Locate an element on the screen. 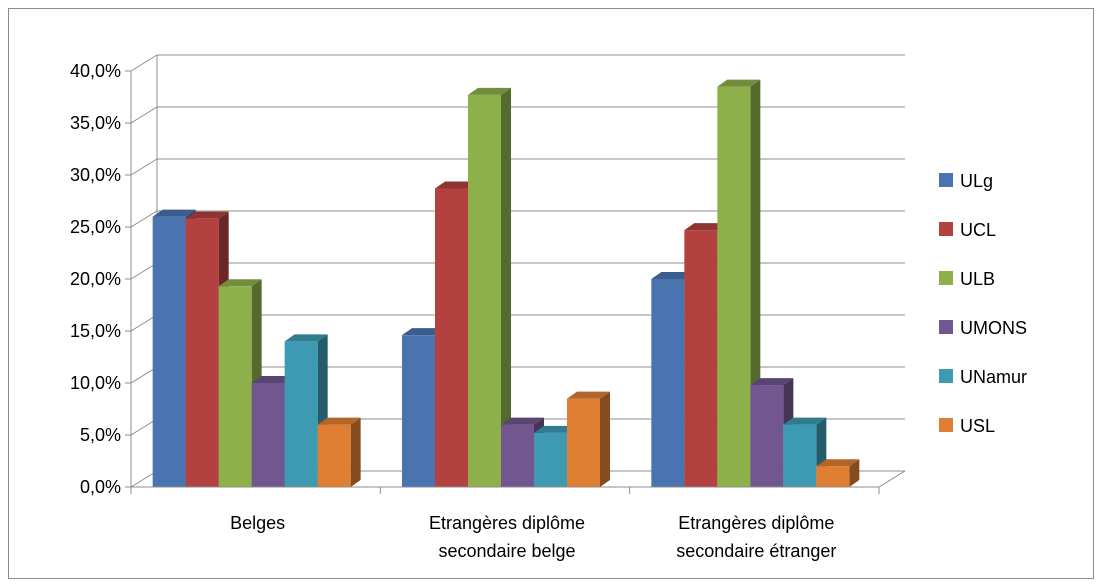 This screenshot has width=1102, height=587. legend-item-unamur: UNamur is located at coordinates (983, 377).